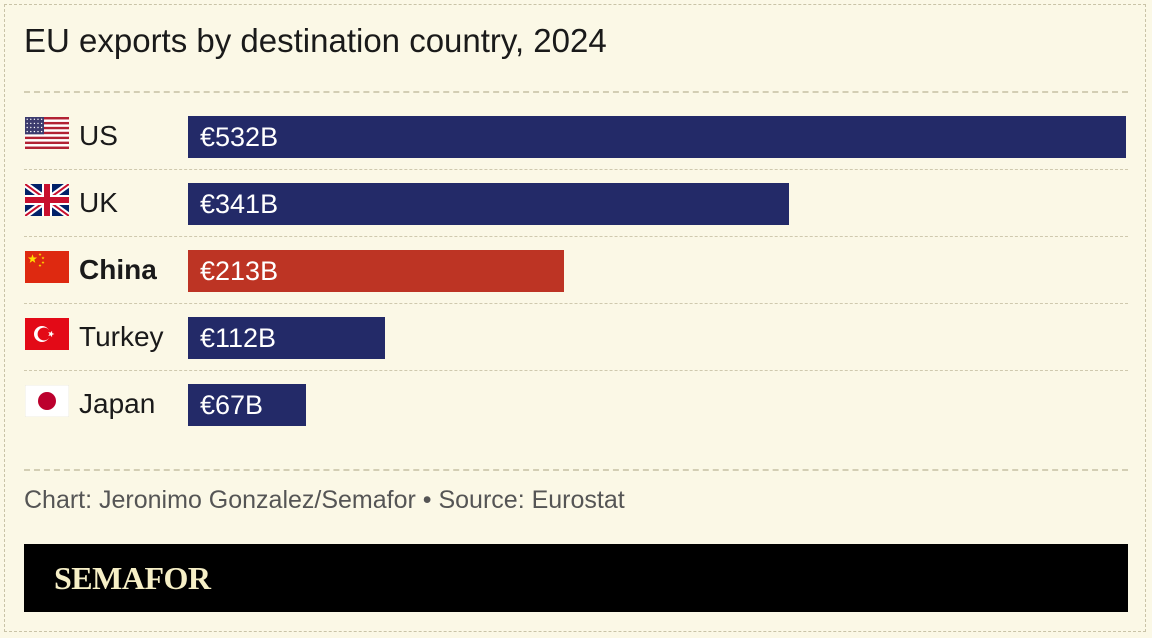 This screenshot has width=1152, height=638. I want to click on turkey-flag-icon, so click(47, 334).